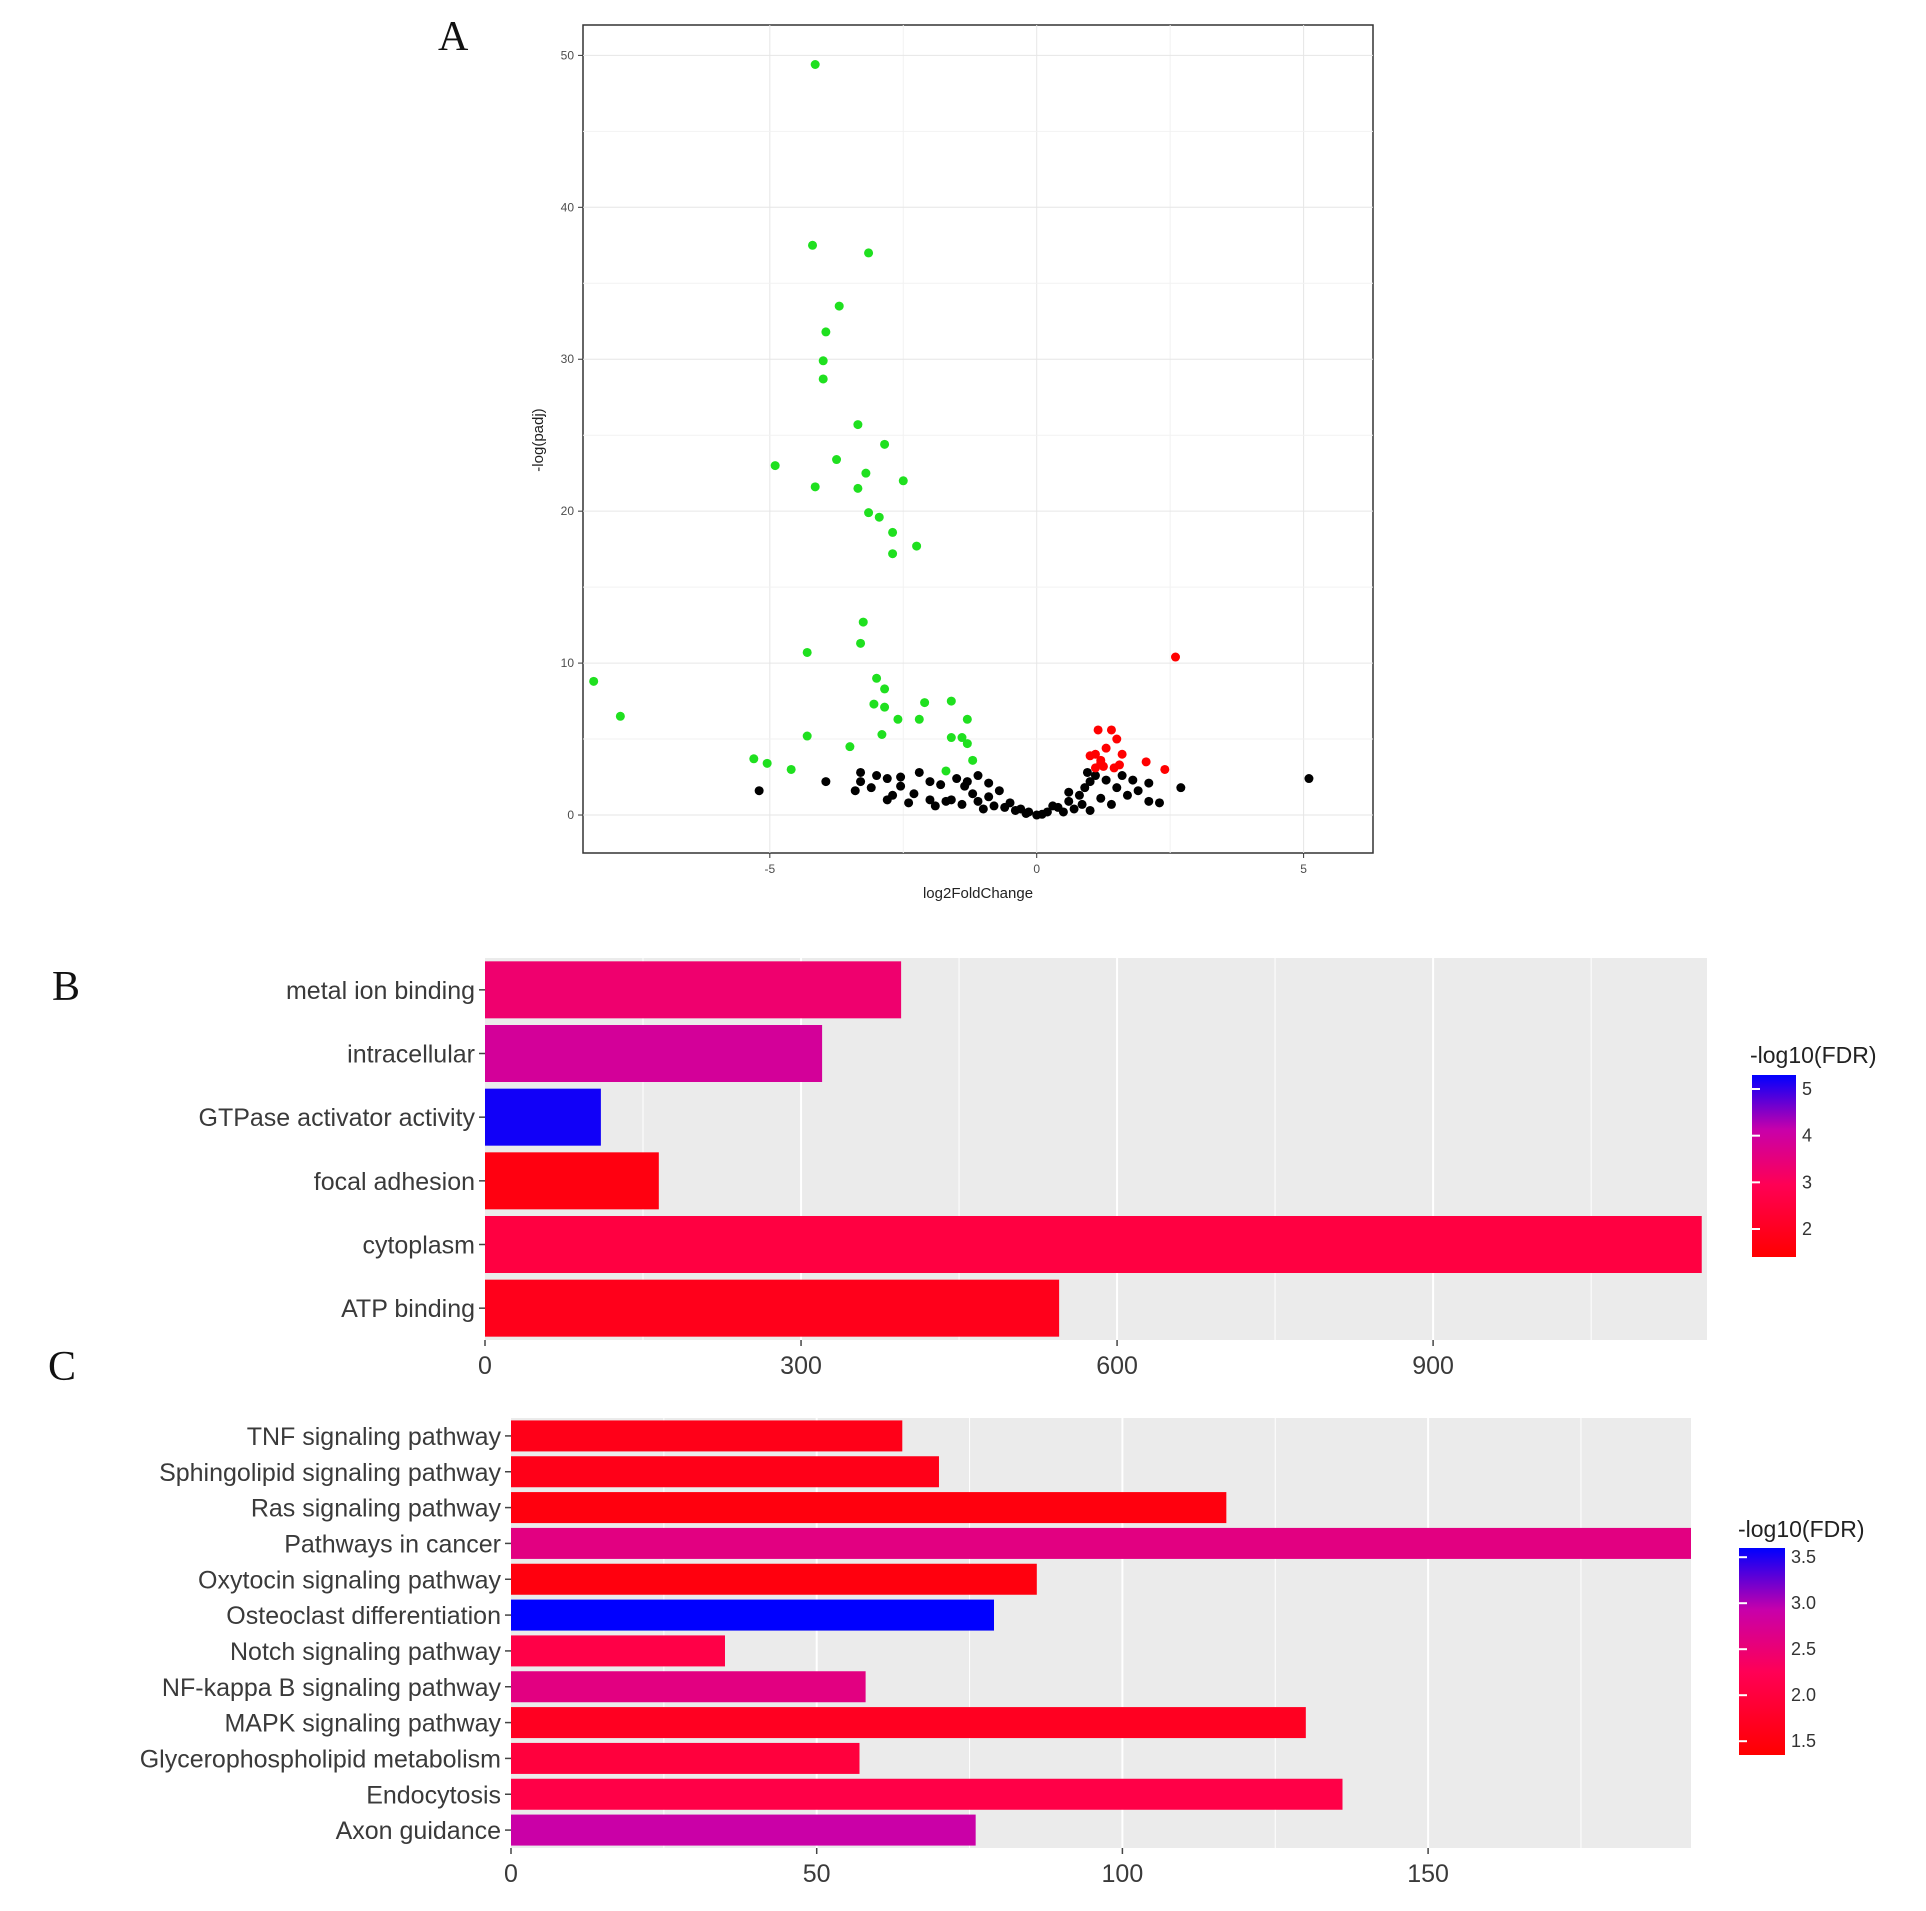 The image size is (1926, 1911). Describe the element at coordinates (538, 439) in the screenshot. I see `volcano-y-axis-label: -log(padj)` at that location.